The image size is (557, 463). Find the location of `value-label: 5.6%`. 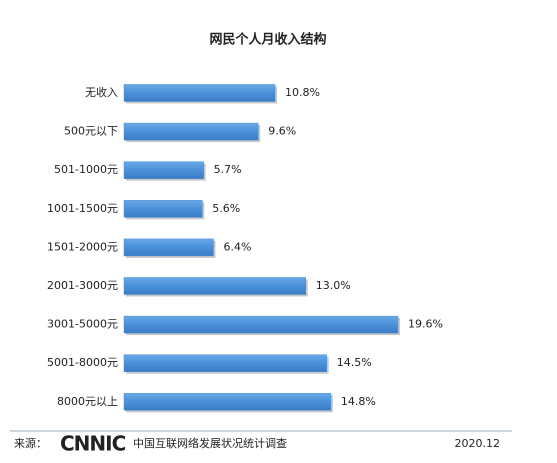

value-label: 5.6% is located at coordinates (226, 208).